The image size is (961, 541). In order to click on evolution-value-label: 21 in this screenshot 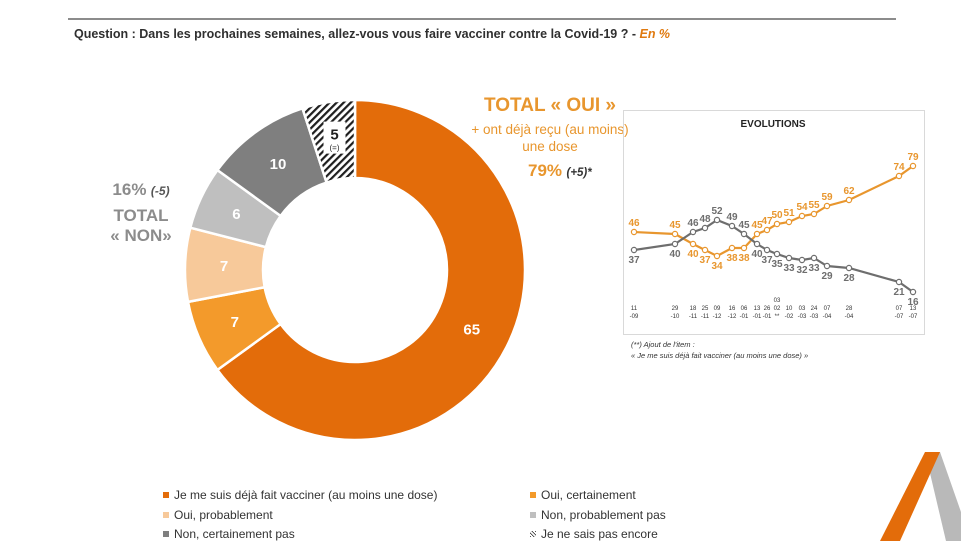, I will do `click(899, 292)`.